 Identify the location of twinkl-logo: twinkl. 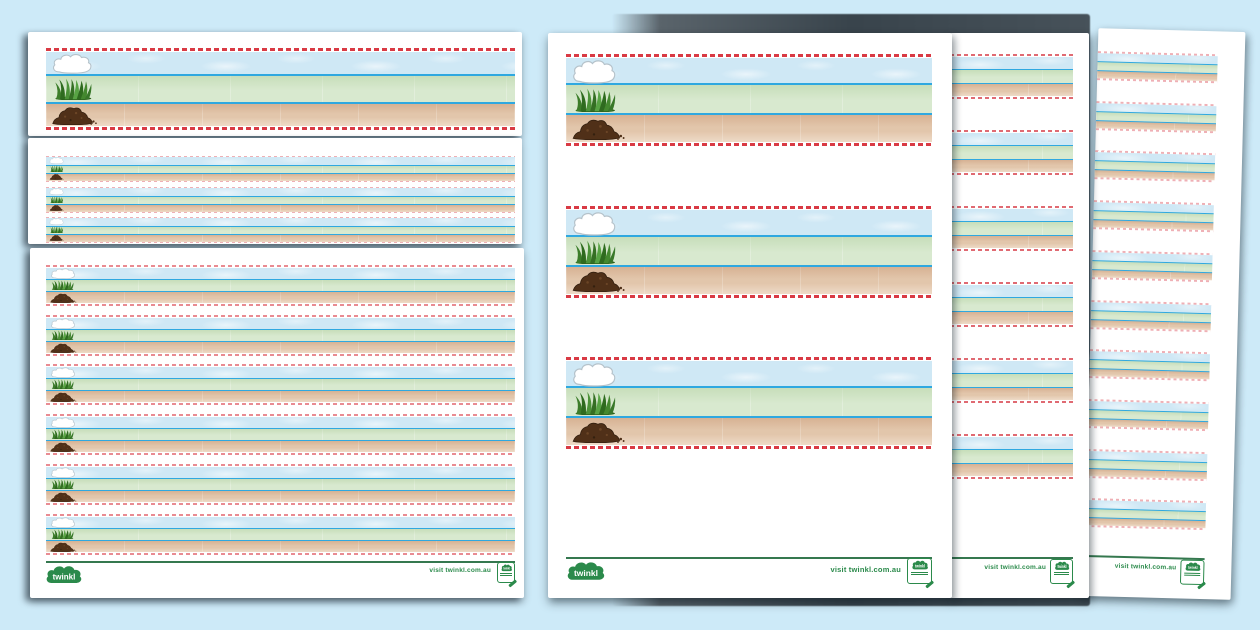
(586, 572).